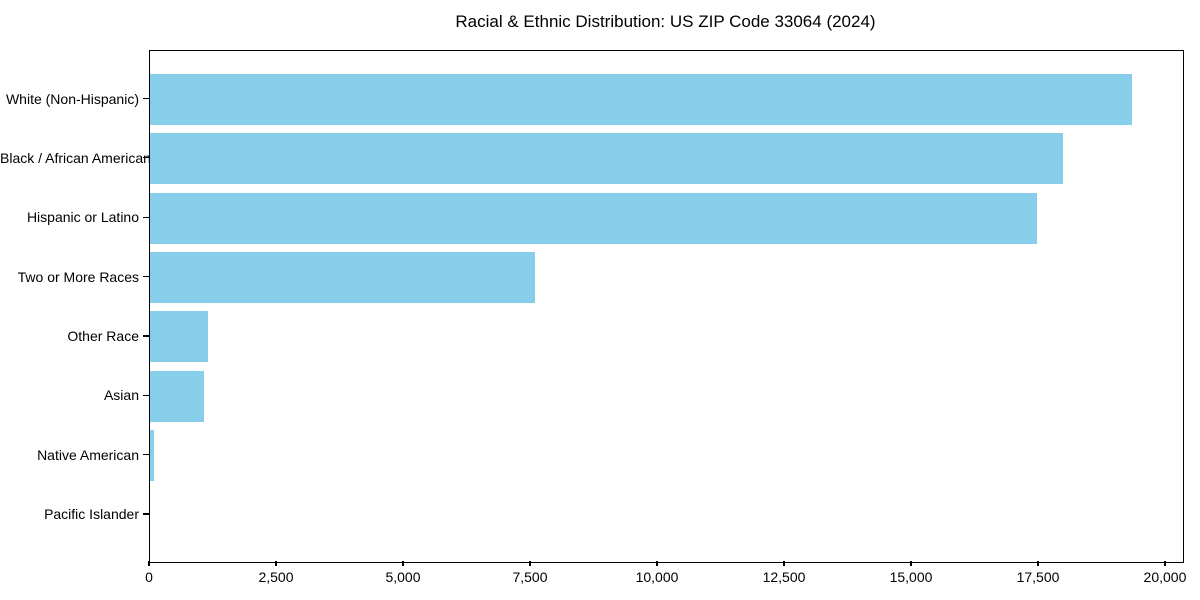  Describe the element at coordinates (1038, 577) in the screenshot. I see `x-tick-label-17500: 17,500` at that location.